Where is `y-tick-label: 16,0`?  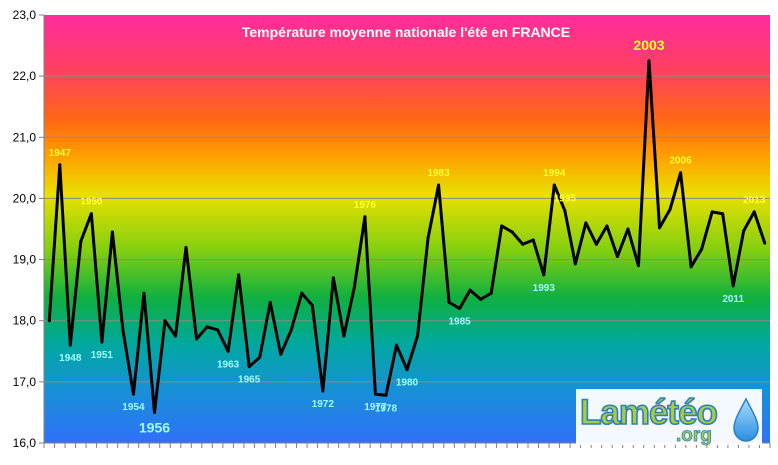
y-tick-label: 16,0 is located at coordinates (25, 443).